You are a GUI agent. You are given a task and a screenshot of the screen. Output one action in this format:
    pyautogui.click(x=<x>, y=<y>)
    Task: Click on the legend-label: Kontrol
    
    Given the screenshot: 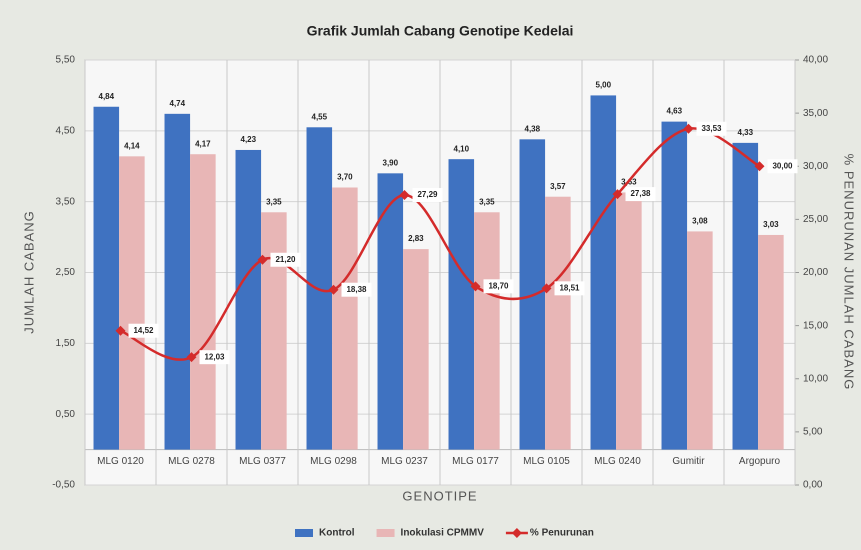 What is the action you would take?
    pyautogui.click(x=337, y=533)
    